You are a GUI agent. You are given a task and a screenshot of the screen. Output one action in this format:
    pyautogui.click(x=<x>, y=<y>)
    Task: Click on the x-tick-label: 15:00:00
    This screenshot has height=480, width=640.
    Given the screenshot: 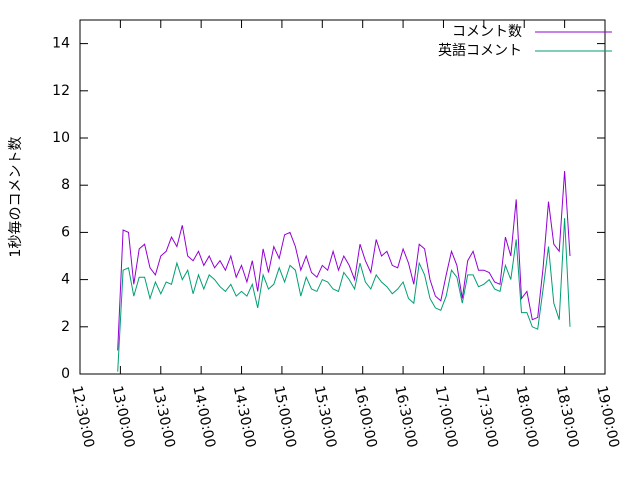 What is the action you would take?
    pyautogui.click(x=284, y=416)
    